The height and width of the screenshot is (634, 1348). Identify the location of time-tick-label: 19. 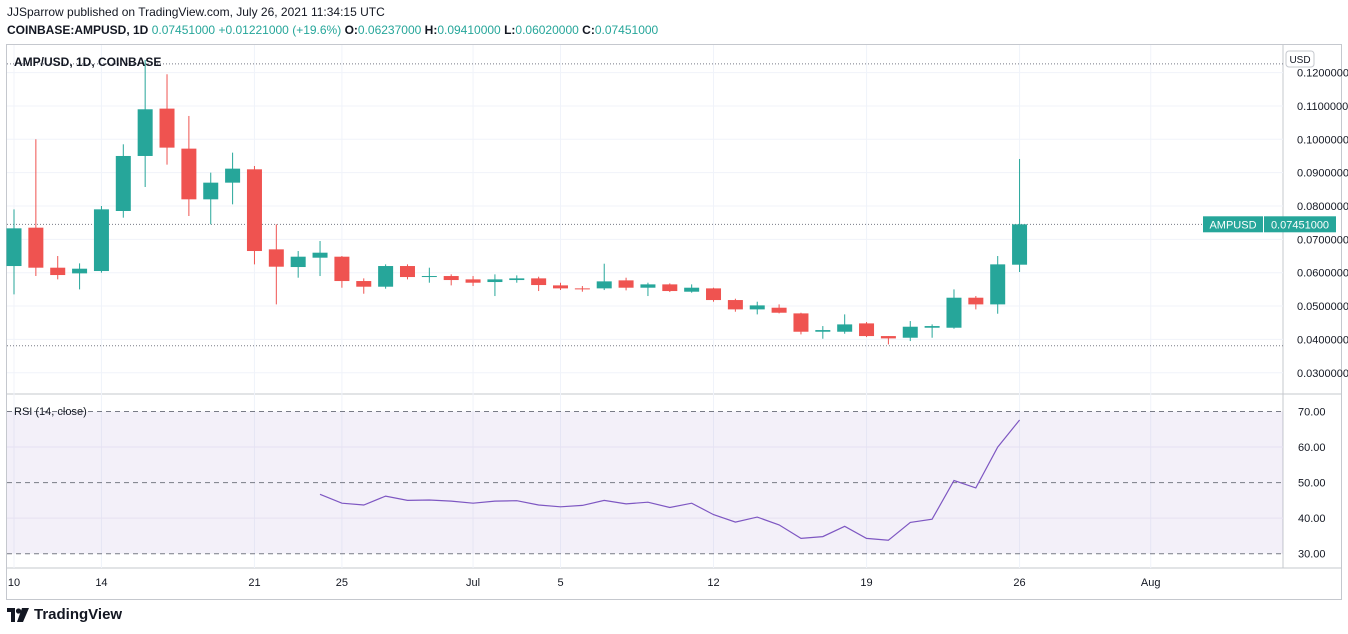
(866, 583).